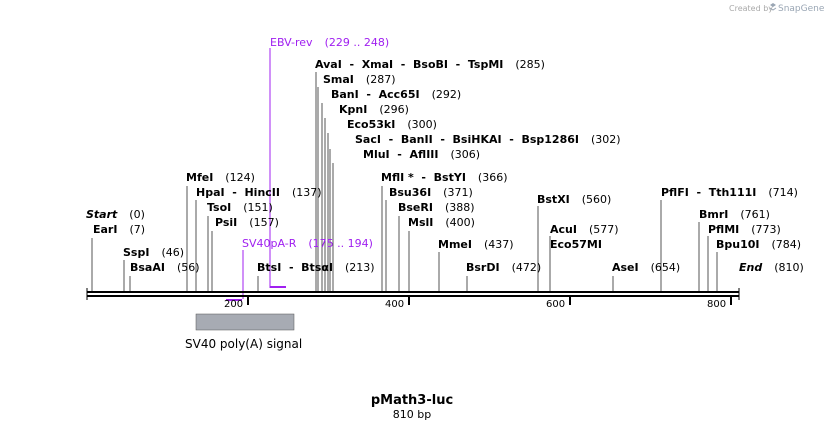  Describe the element at coordinates (576, 244) in the screenshot. I see `site-label: Eco57MI` at that location.